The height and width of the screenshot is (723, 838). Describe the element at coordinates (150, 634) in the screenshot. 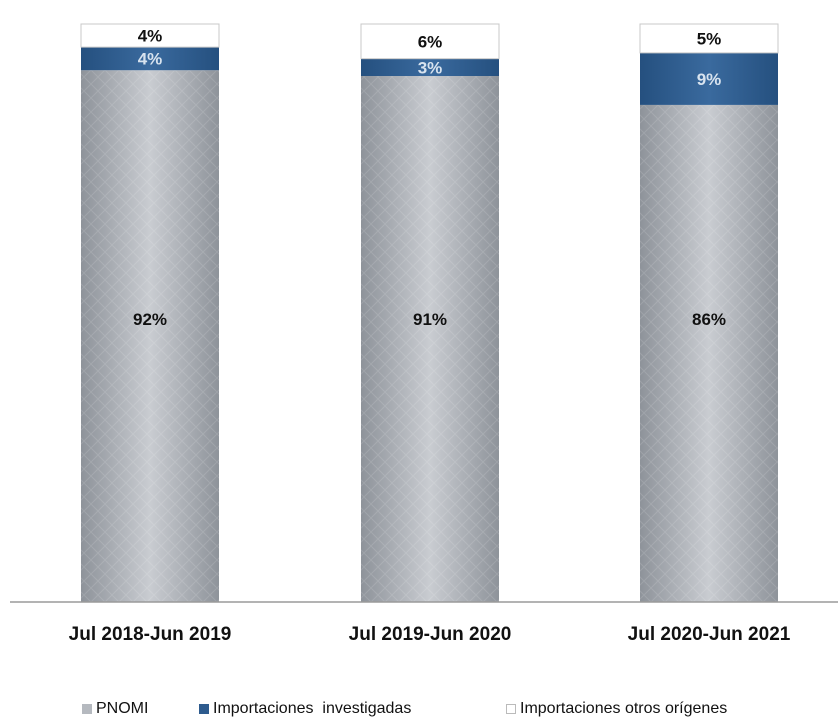

I see `category-label-1: Jul 2018-Jun 2019` at that location.